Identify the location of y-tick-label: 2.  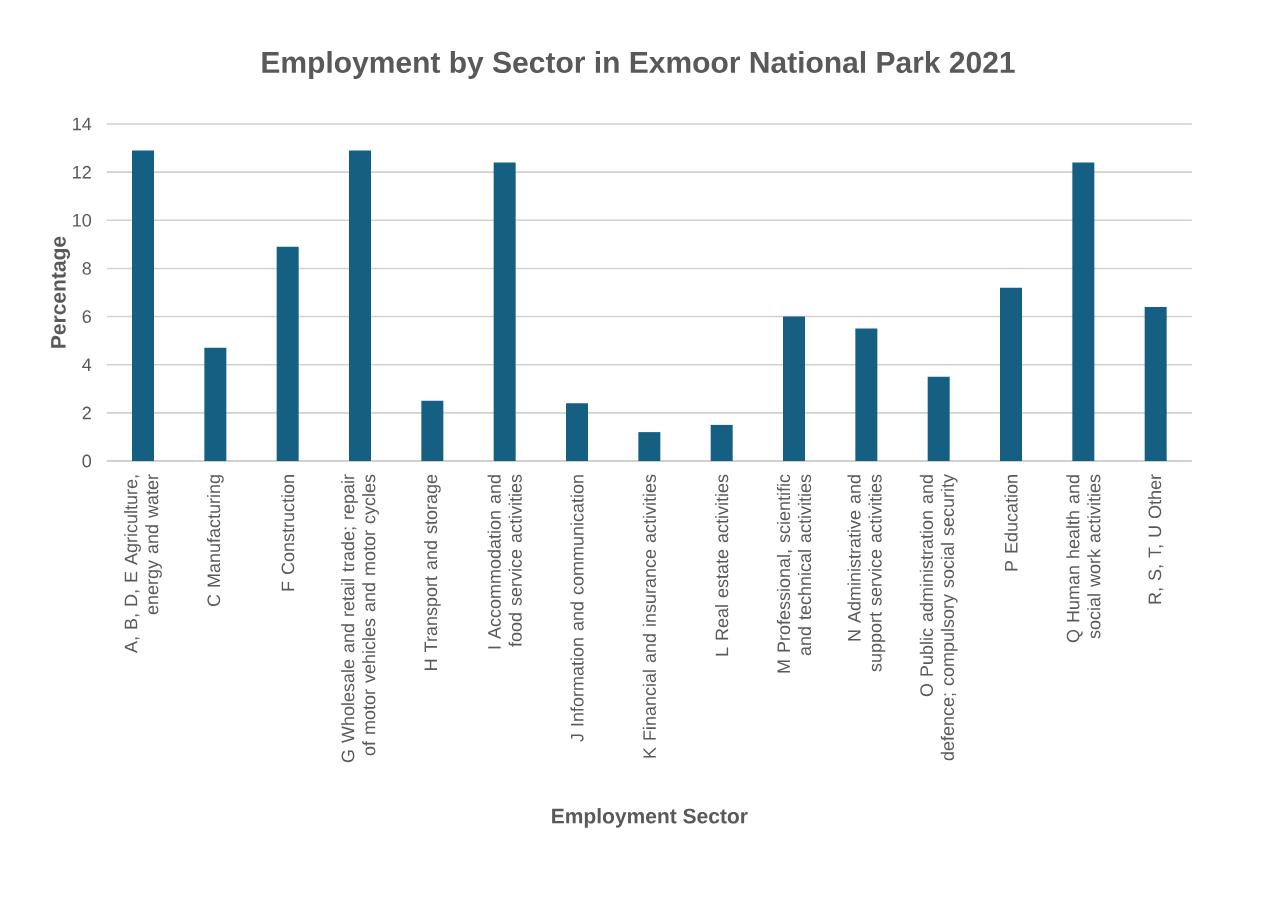
(86, 413).